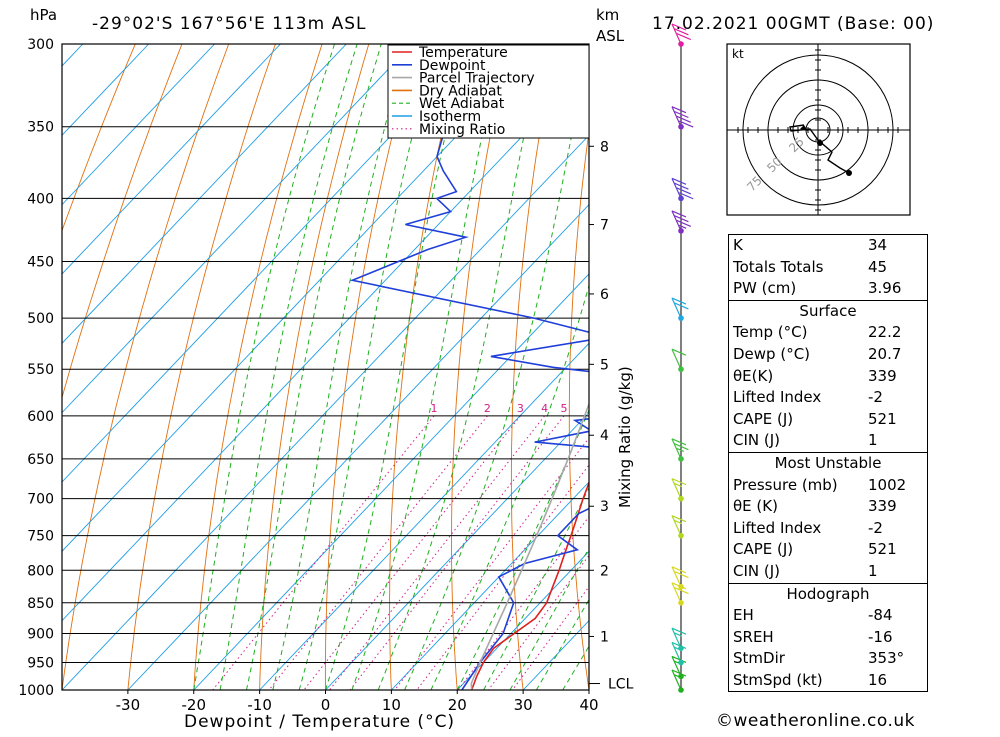 The width and height of the screenshot is (1000, 737). What do you see at coordinates (607, 15) in the screenshot?
I see `km-label: km` at bounding box center [607, 15].